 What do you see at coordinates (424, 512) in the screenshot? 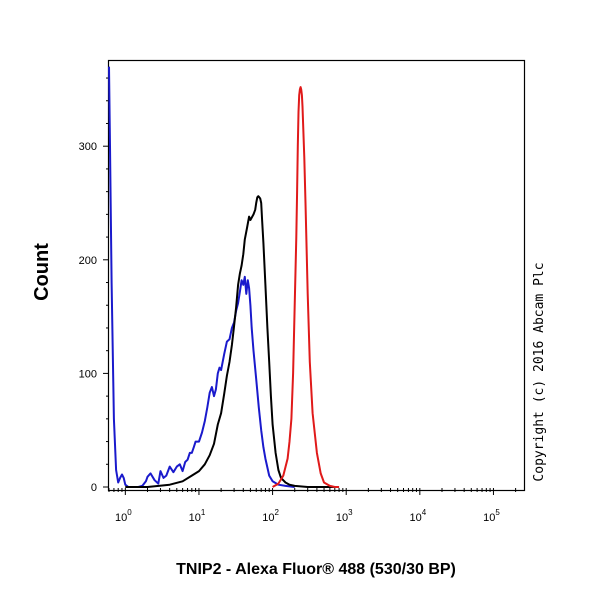
I see `x-tick-exponent: 4` at bounding box center [424, 512].